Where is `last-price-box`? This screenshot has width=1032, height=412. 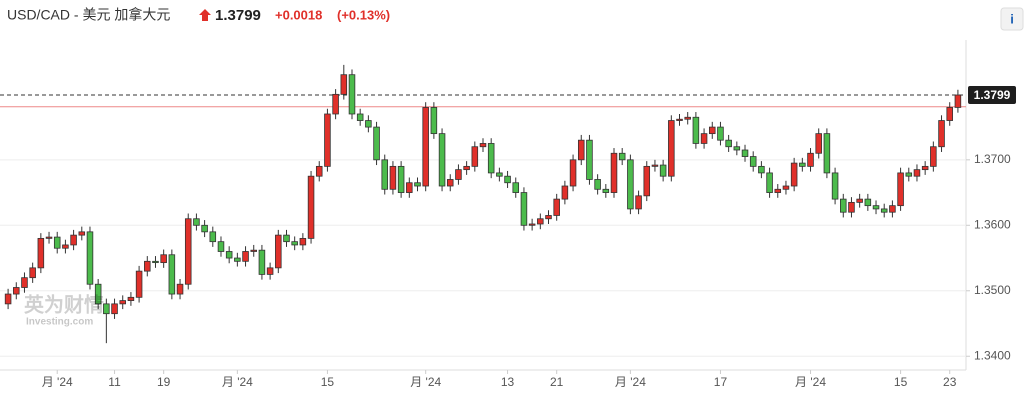
last-price-box is located at coordinates (992, 95).